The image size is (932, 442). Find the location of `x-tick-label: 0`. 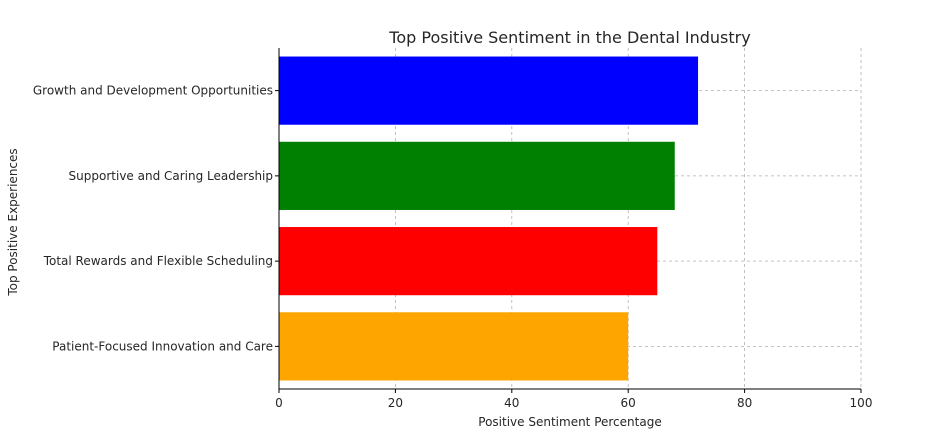

x-tick-label: 0 is located at coordinates (279, 403).